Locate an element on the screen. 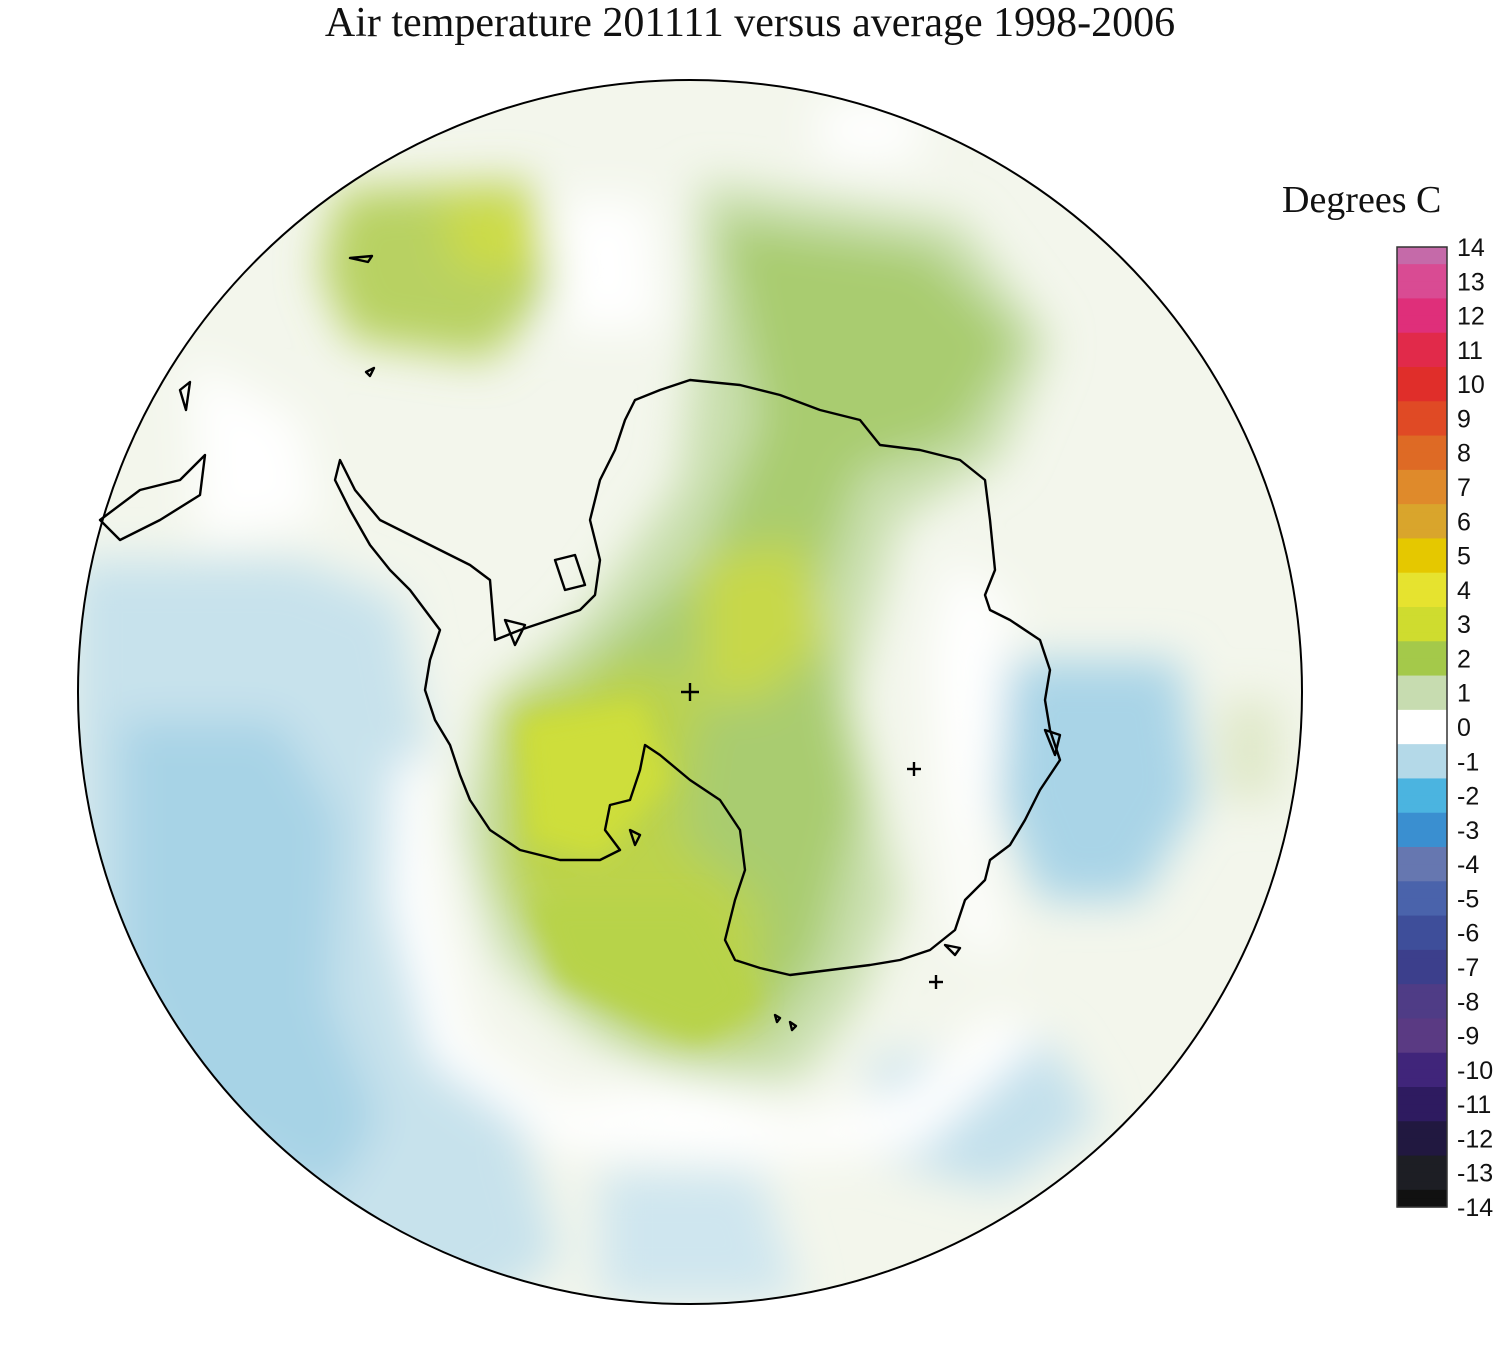  colorbar-tick-label: 0 is located at coordinates (1464, 728).